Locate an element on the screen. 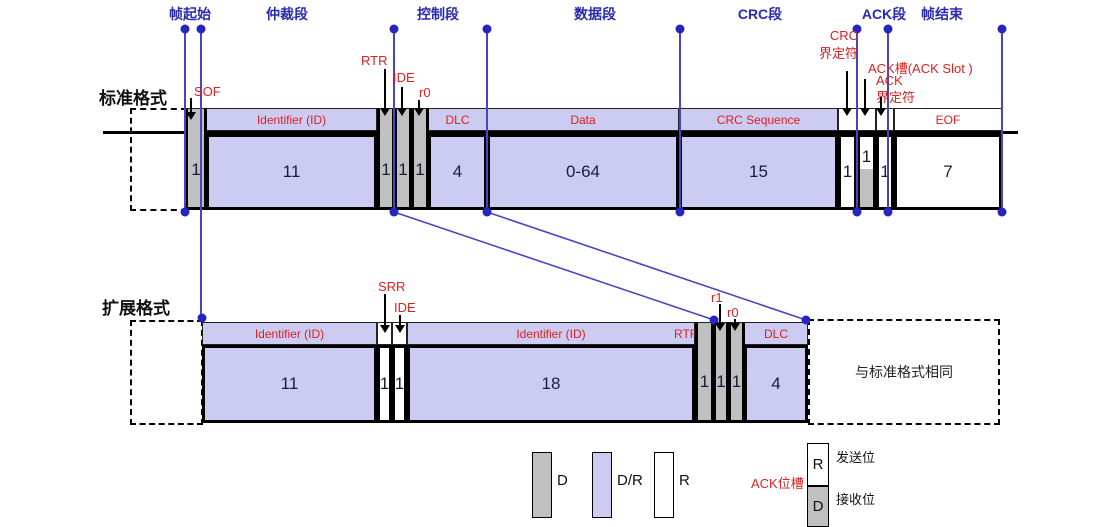  std-cell-ack-delimiter: 1 is located at coordinates (885, 172).